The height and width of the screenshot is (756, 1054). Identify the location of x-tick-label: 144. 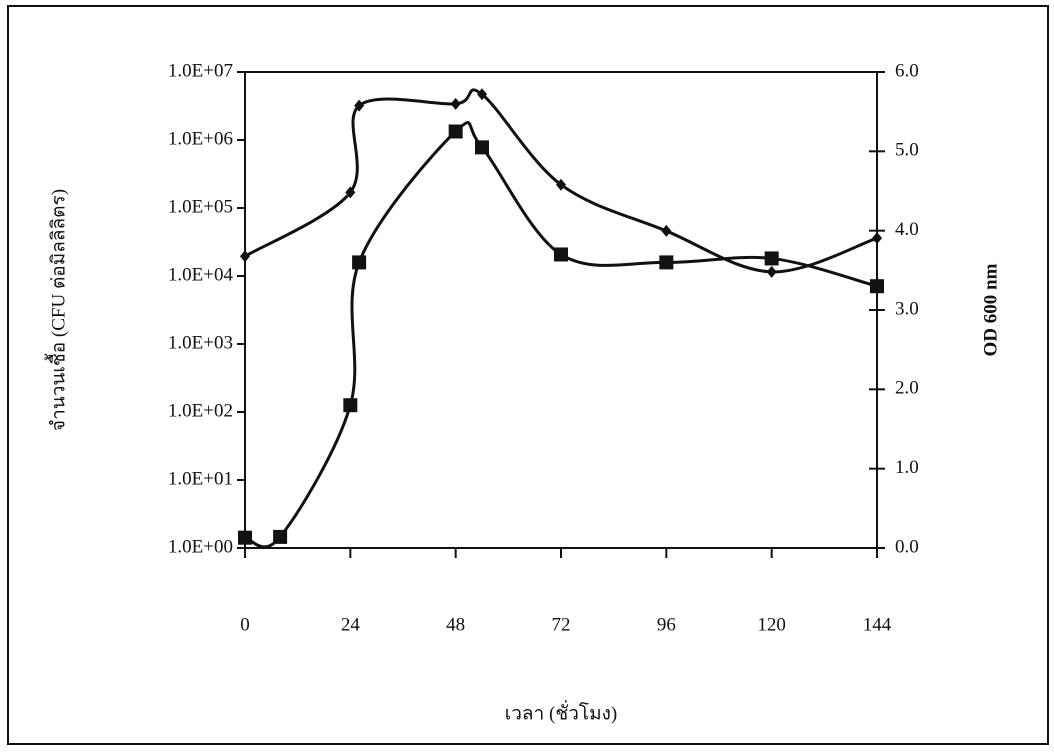
(877, 624).